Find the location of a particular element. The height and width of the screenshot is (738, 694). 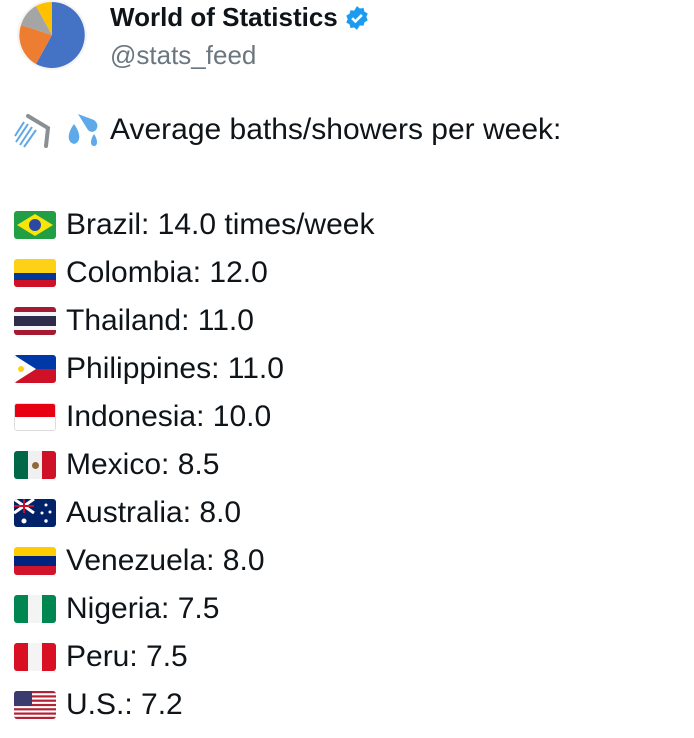

list-item: U.S.: 7.2 is located at coordinates (98, 705).